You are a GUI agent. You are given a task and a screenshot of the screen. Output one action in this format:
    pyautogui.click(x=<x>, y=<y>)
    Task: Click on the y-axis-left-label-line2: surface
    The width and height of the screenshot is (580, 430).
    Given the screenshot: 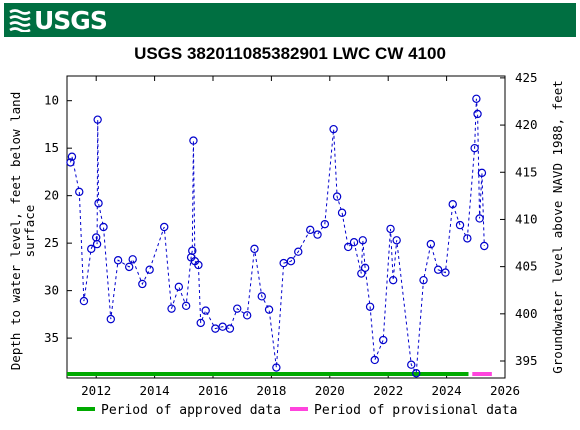 What is the action you would take?
    pyautogui.click(x=29, y=231)
    